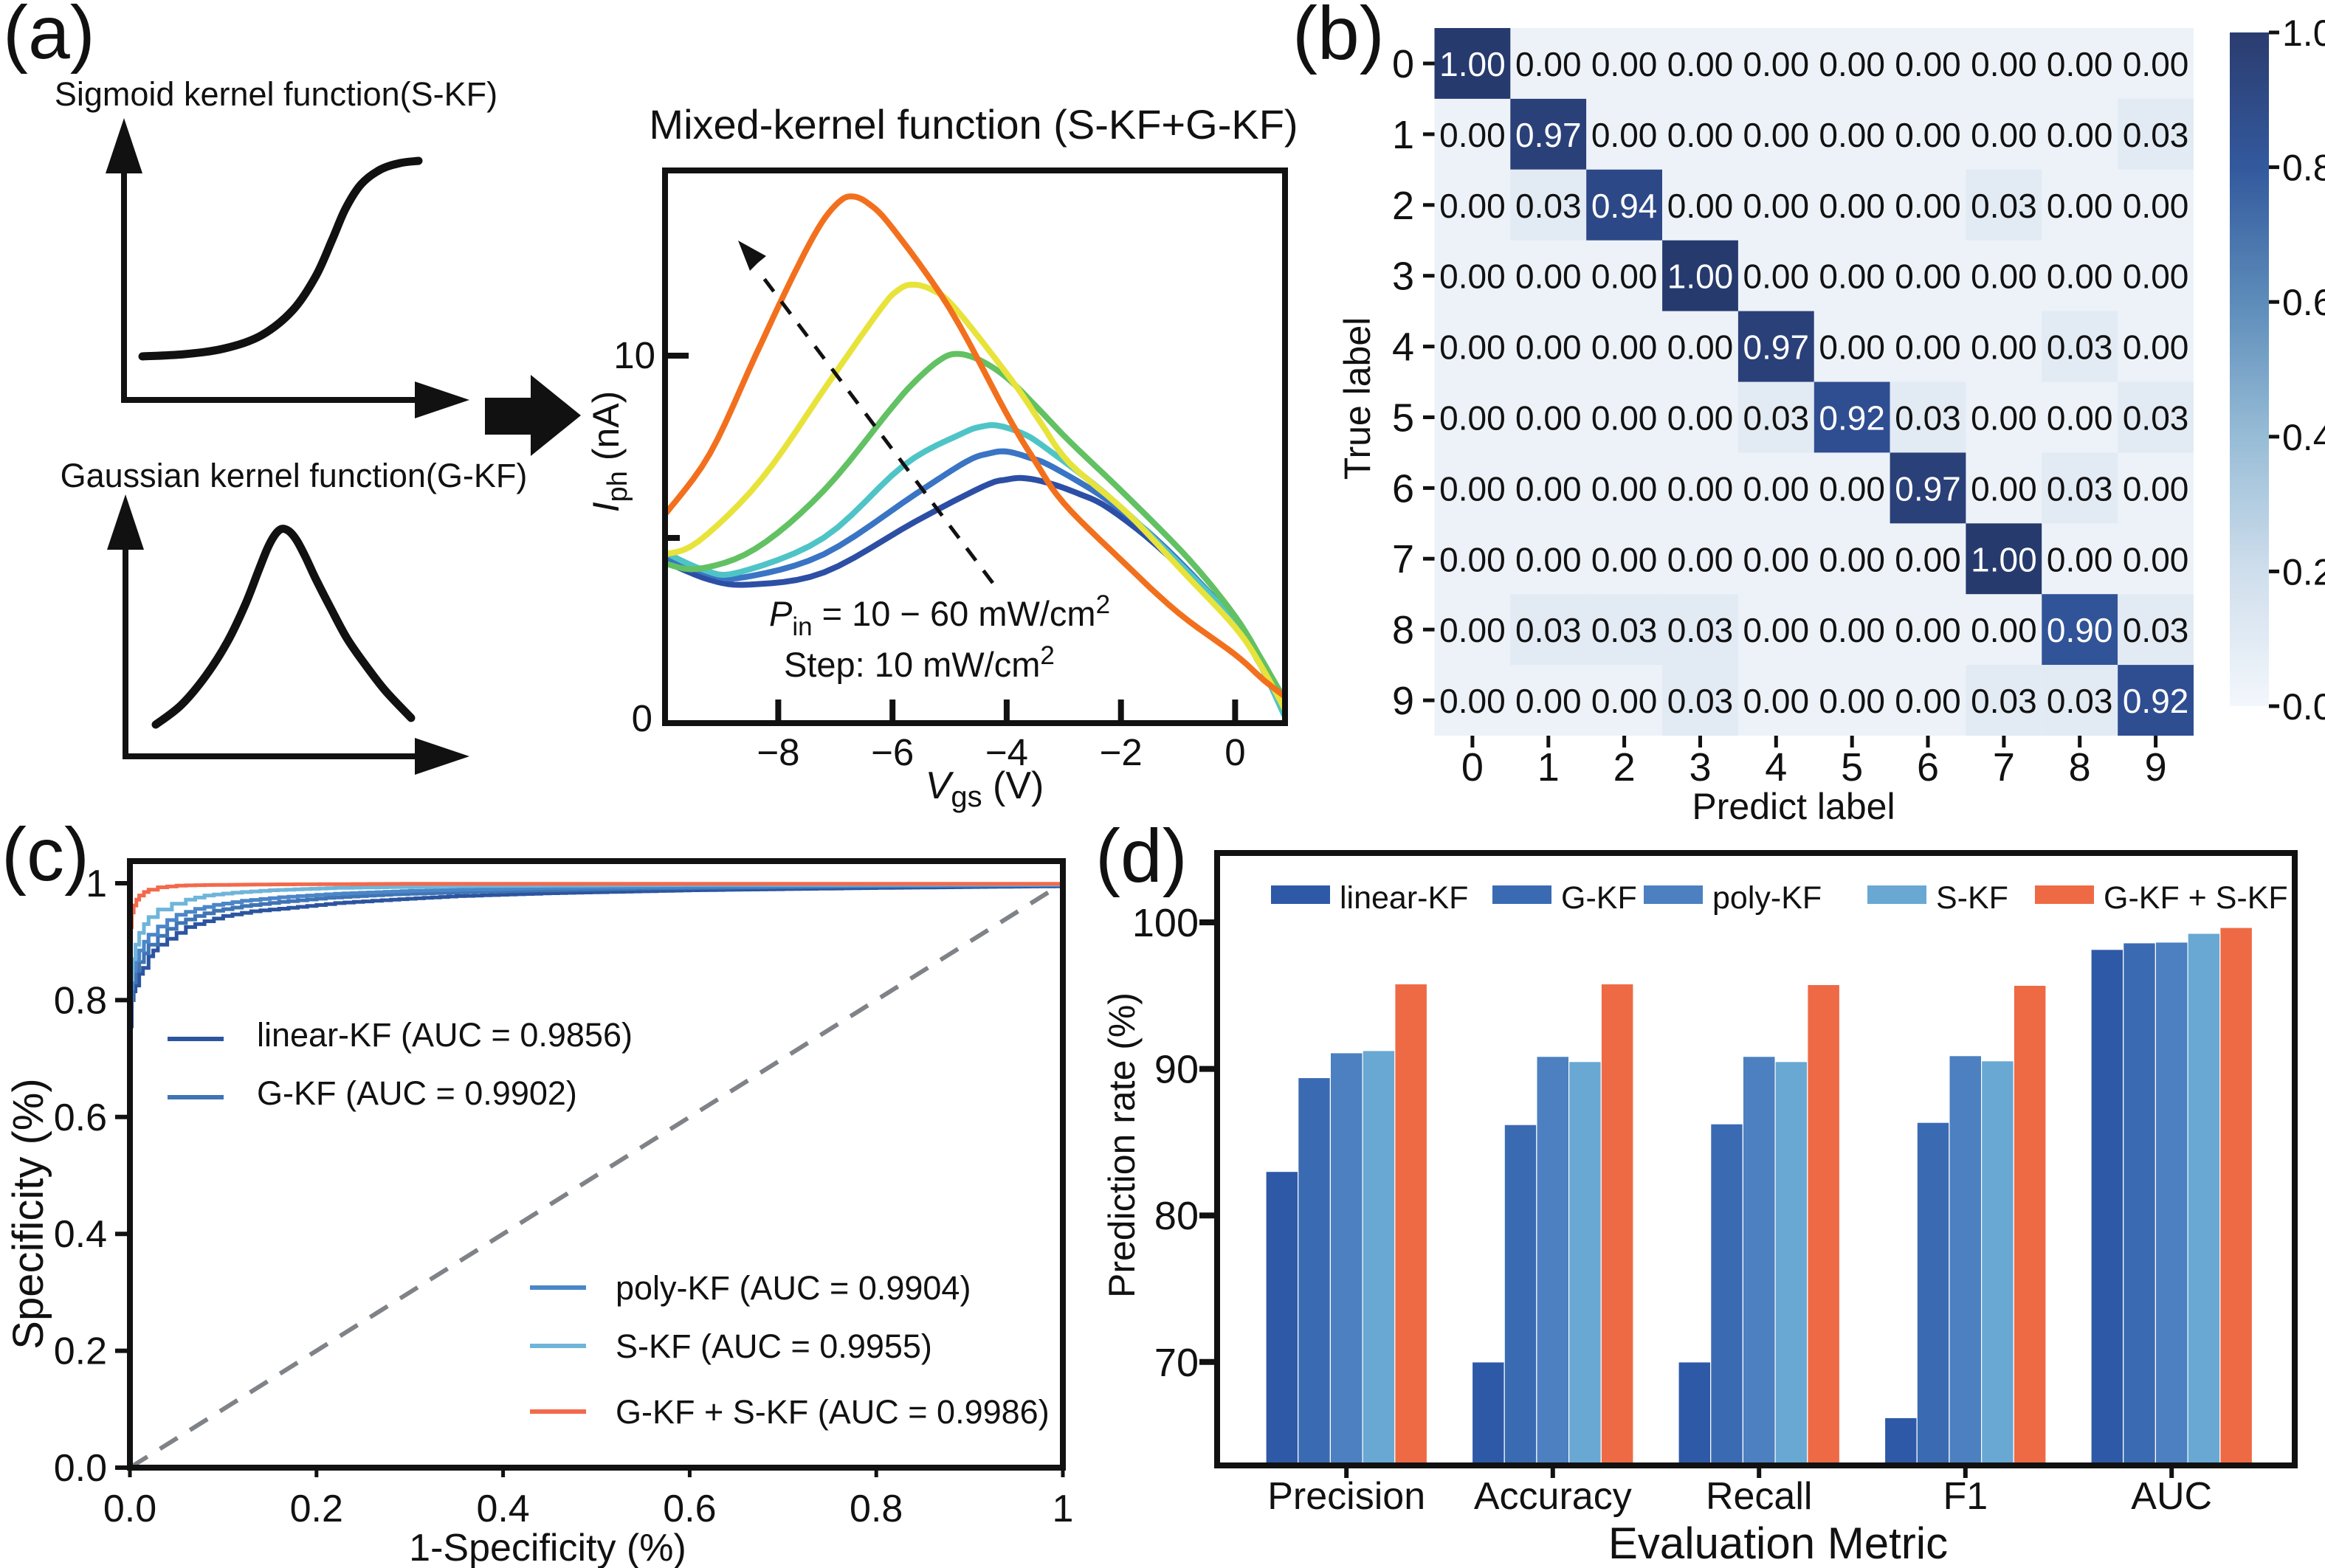 This screenshot has width=2325, height=1568. Describe the element at coordinates (793, 1288) in the screenshot. I see `svg-text: poly-KF (AUC = 0.9904)` at that location.